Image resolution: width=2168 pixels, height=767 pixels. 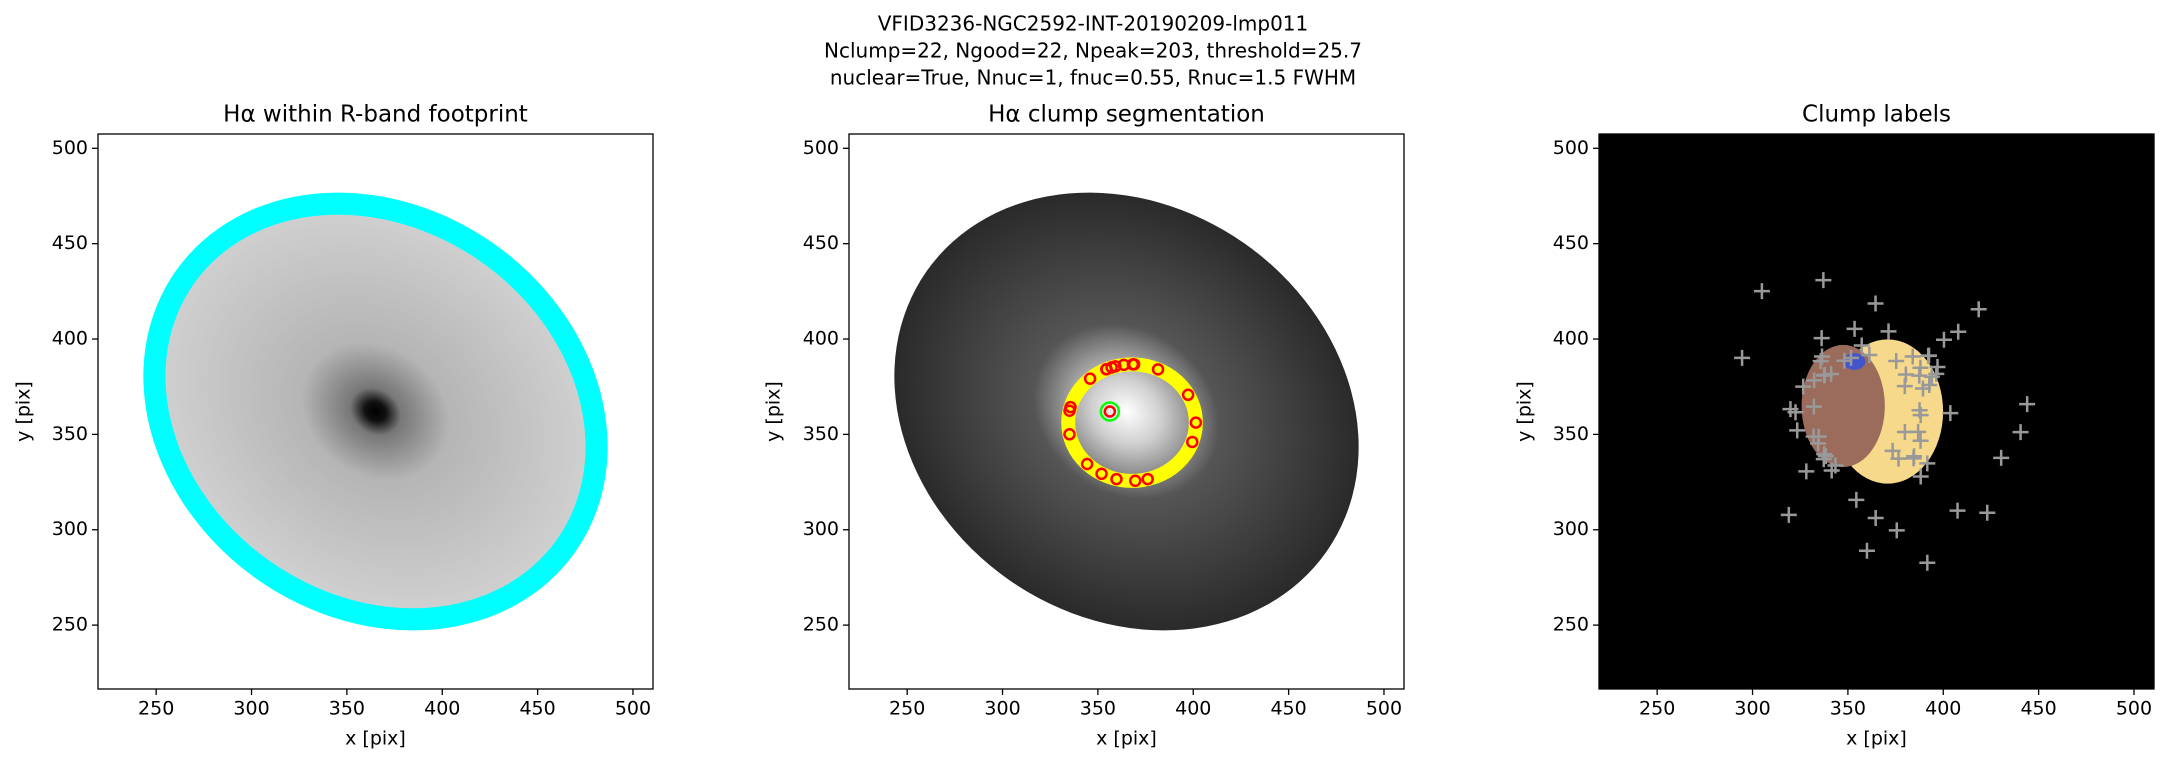 I want to click on axes-title: Clump labels, so click(x=1876, y=115).